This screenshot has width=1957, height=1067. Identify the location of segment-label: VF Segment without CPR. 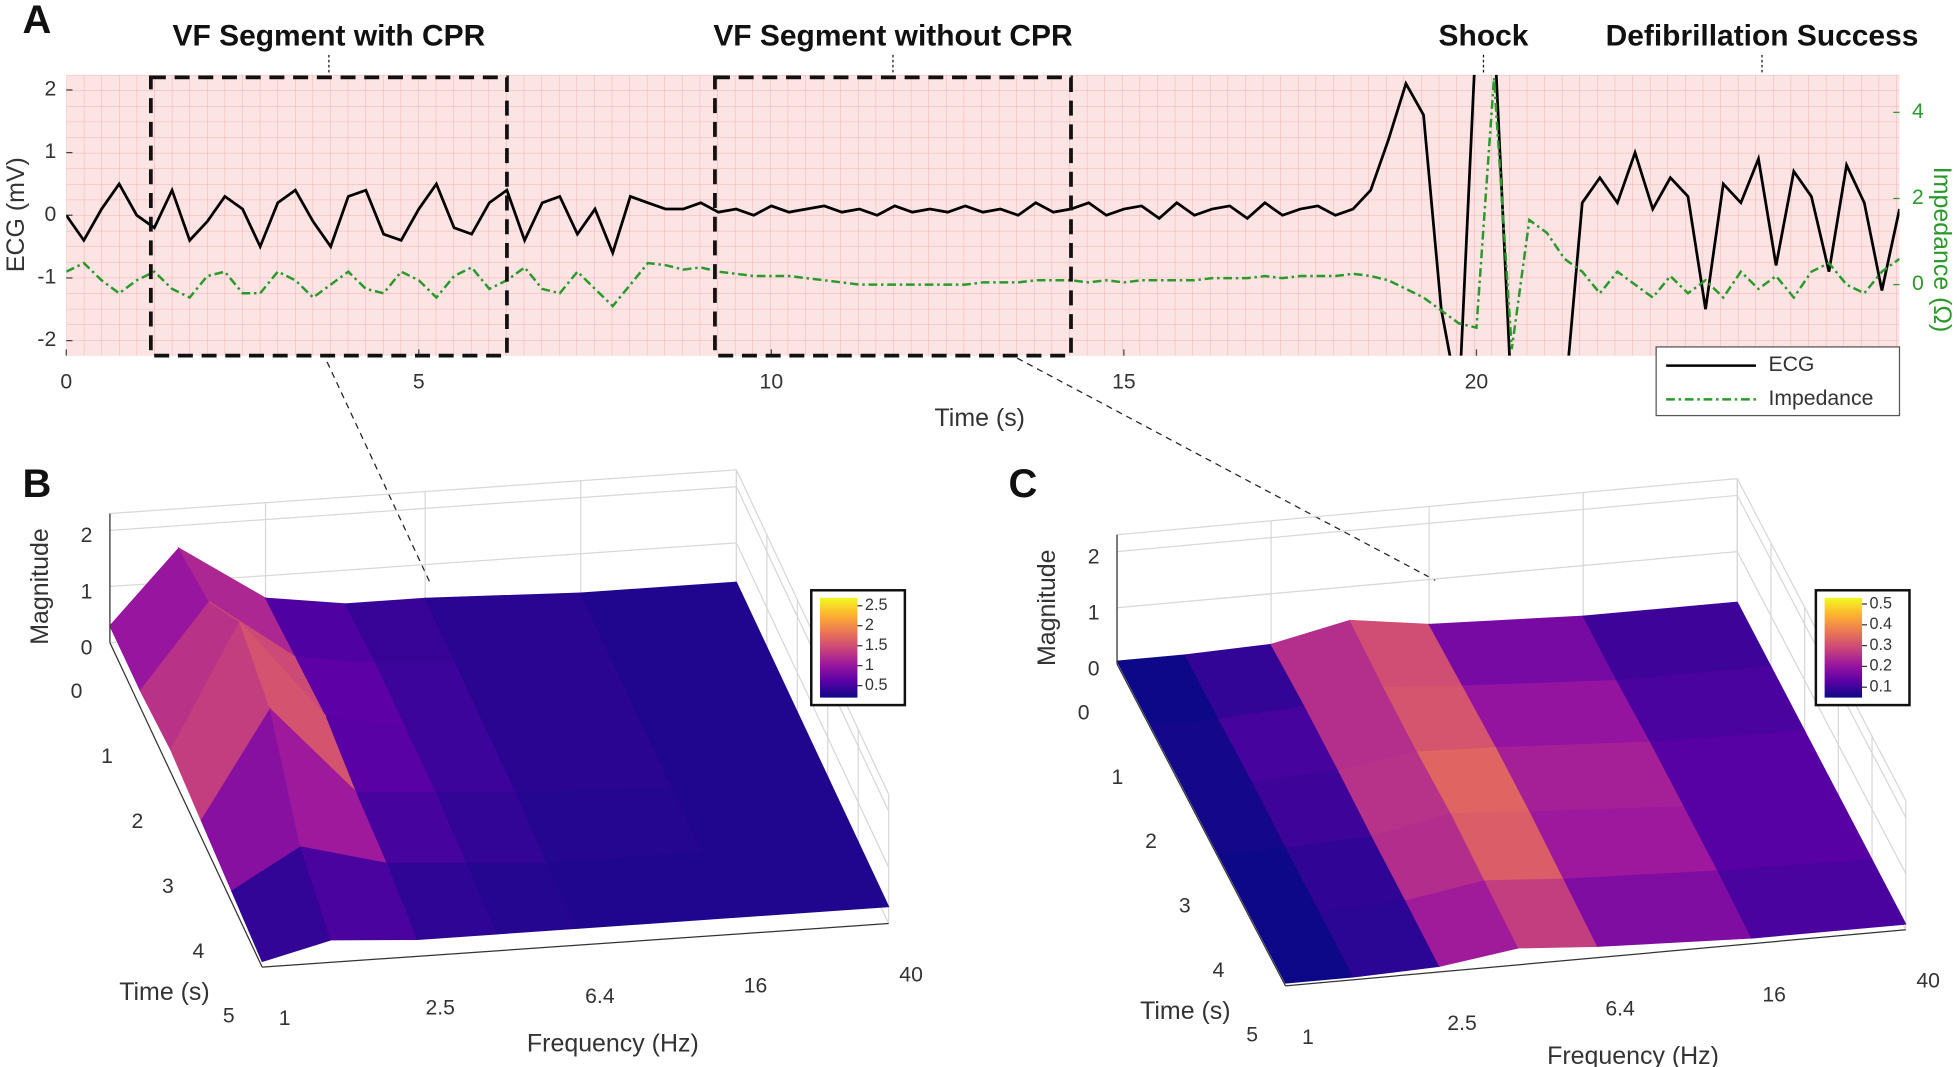
(892, 35).